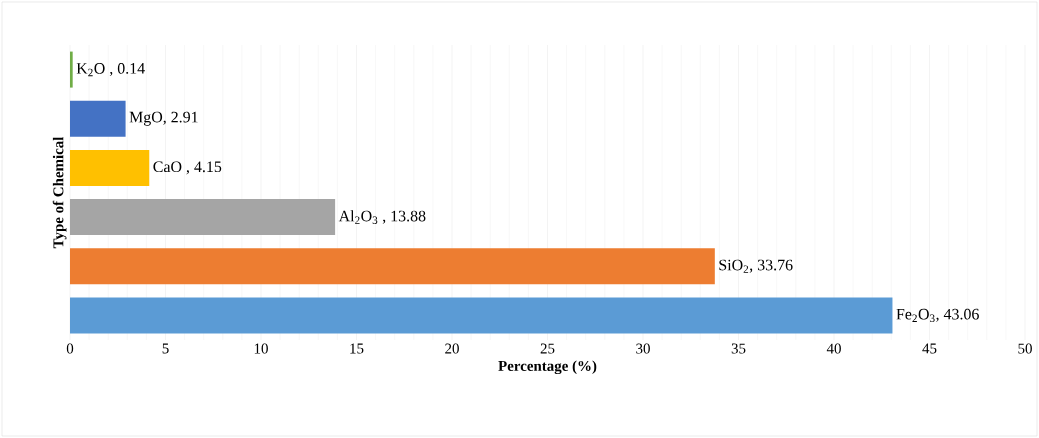 The image size is (1039, 438). Describe the element at coordinates (738, 348) in the screenshot. I see `x-tick-label: 35` at that location.